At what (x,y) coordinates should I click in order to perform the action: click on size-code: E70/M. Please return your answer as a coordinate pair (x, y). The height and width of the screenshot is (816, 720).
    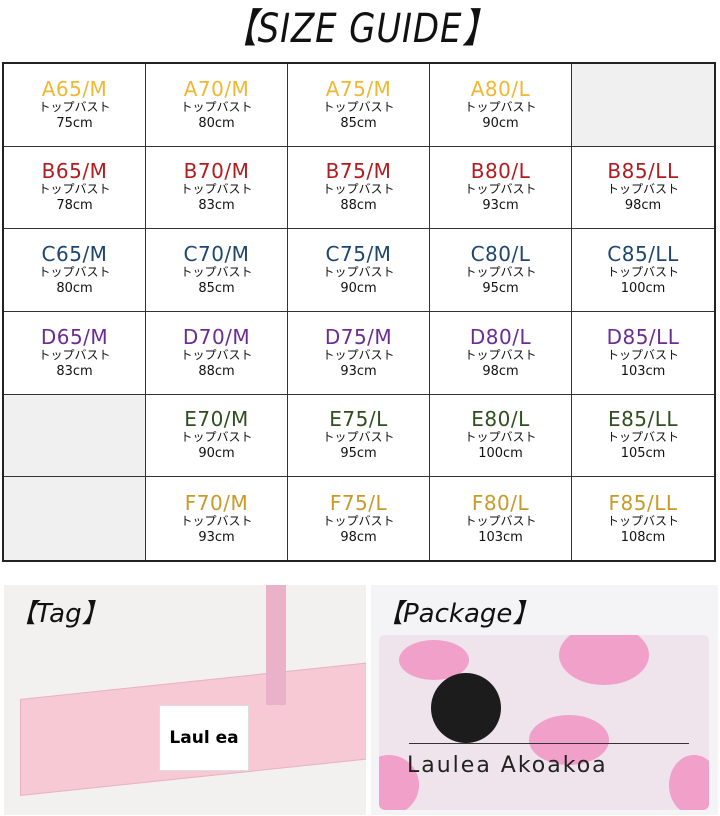
    Looking at the image, I should click on (216, 419).